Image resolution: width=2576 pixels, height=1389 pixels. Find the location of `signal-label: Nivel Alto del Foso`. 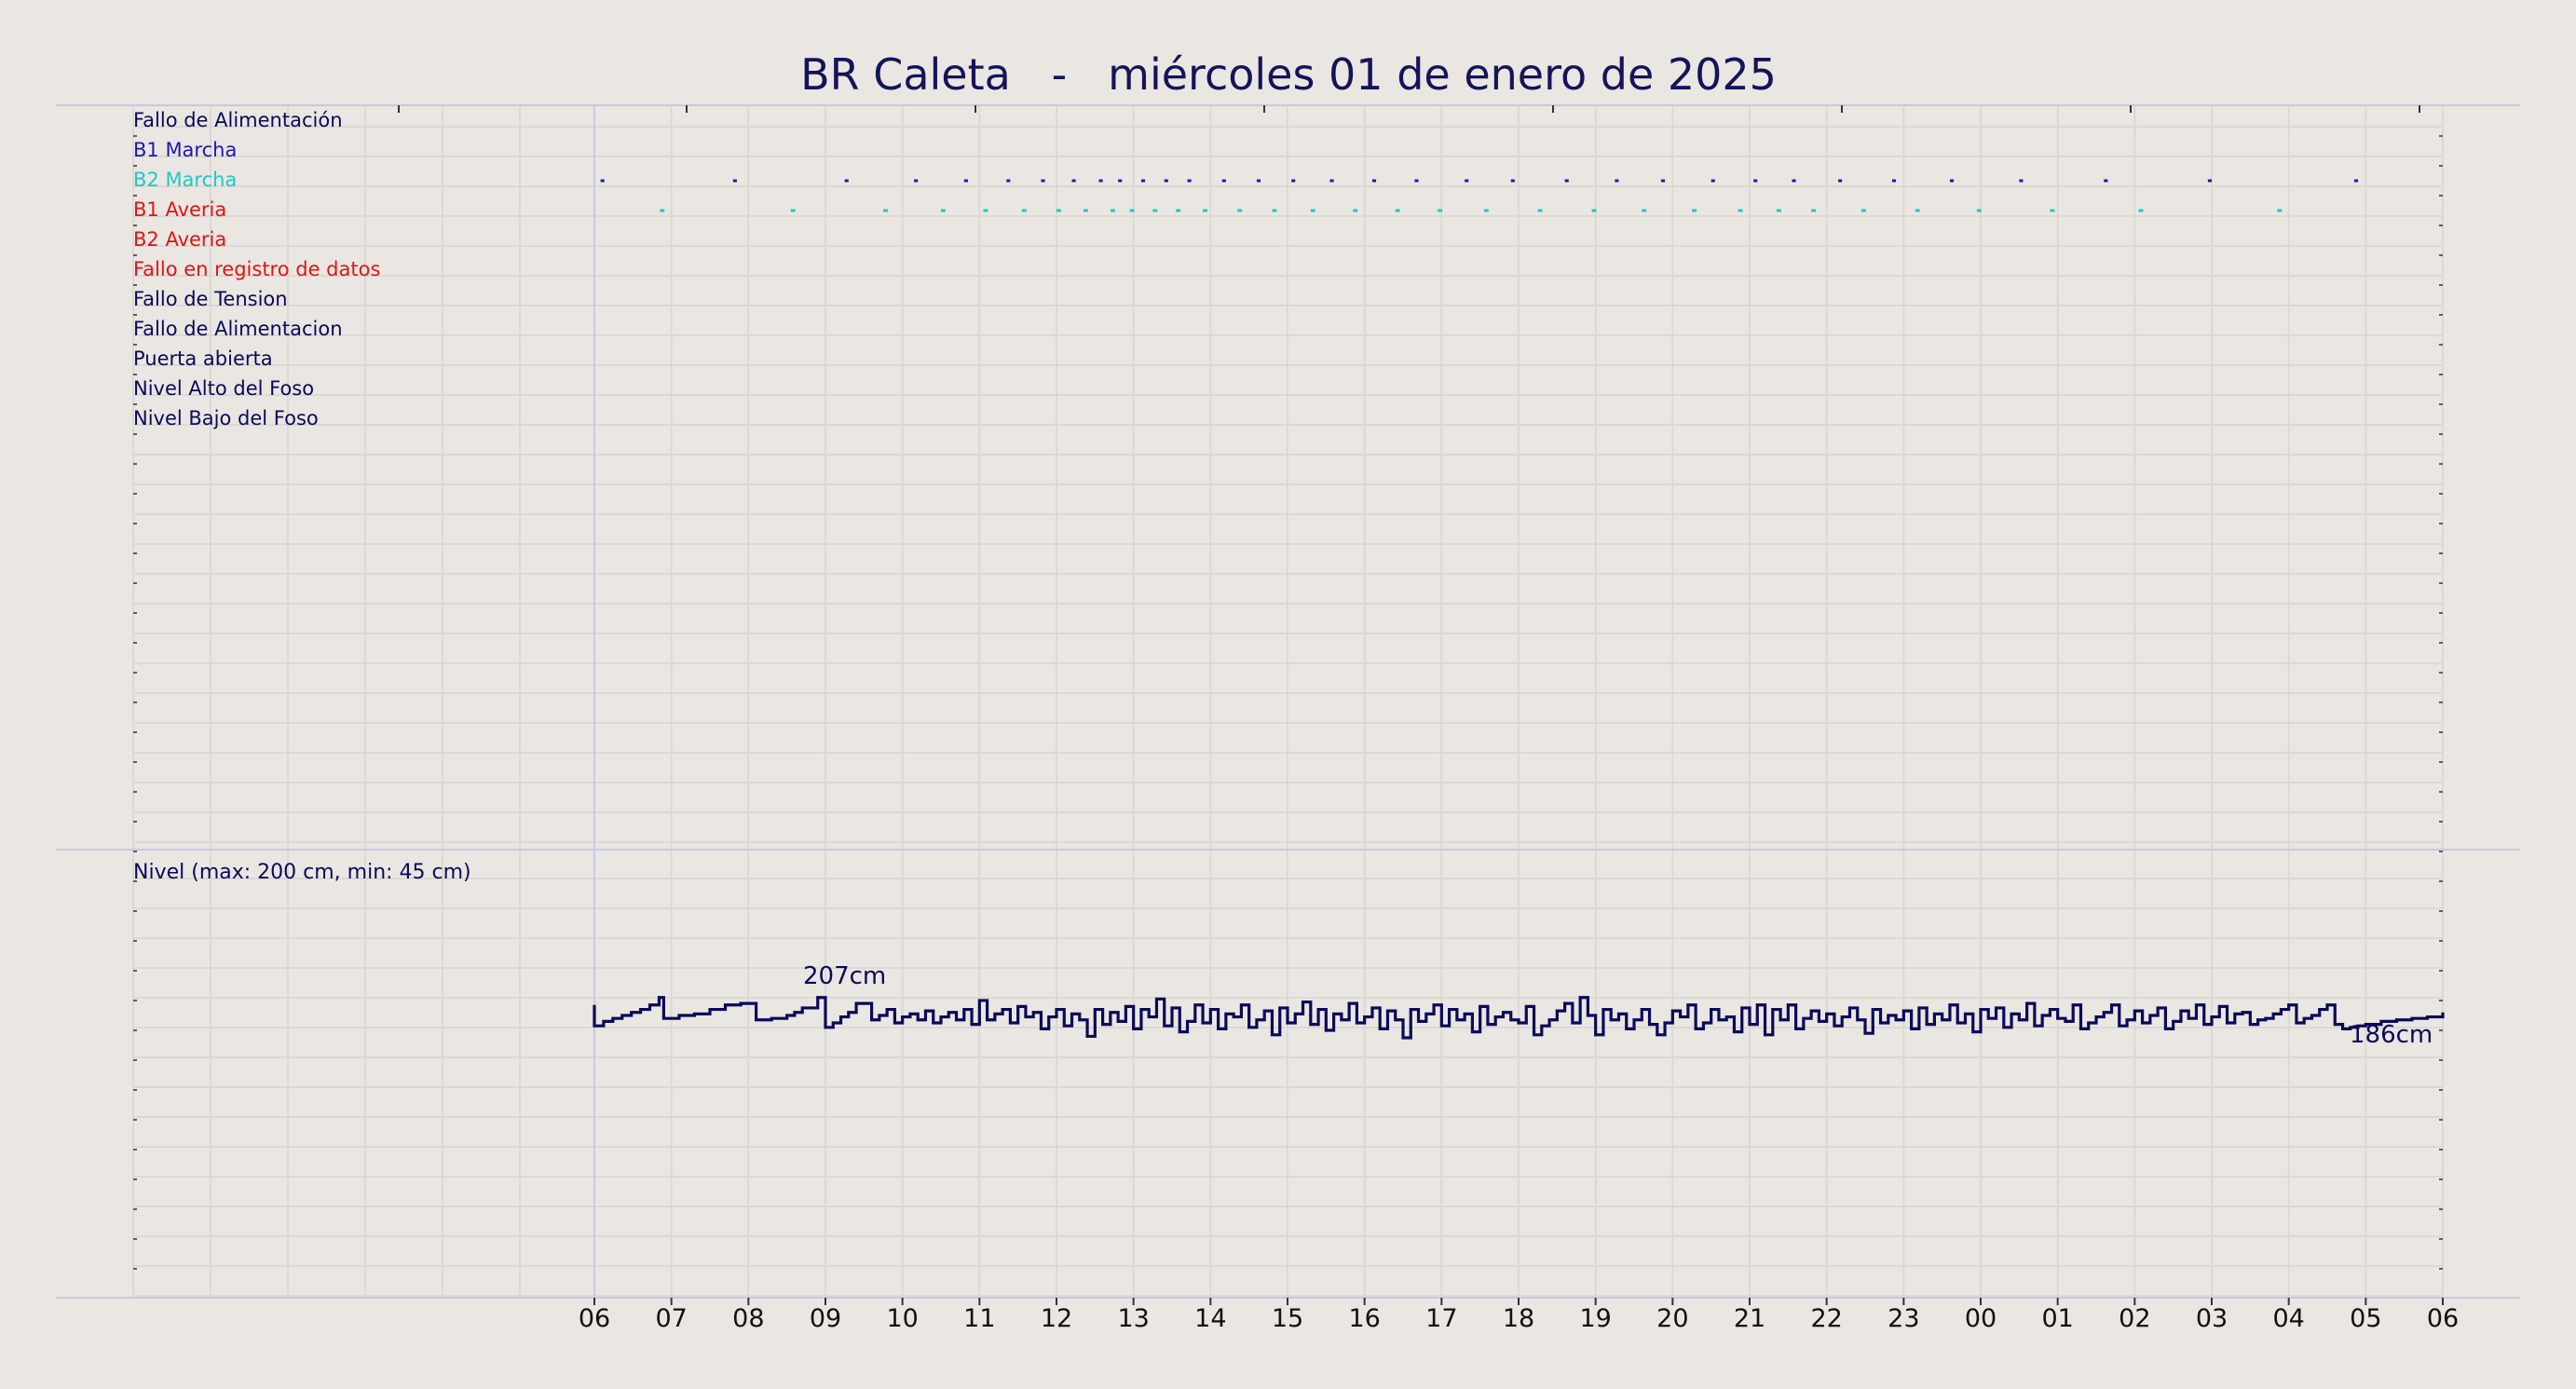

signal-label: Nivel Alto del Foso is located at coordinates (223, 388).